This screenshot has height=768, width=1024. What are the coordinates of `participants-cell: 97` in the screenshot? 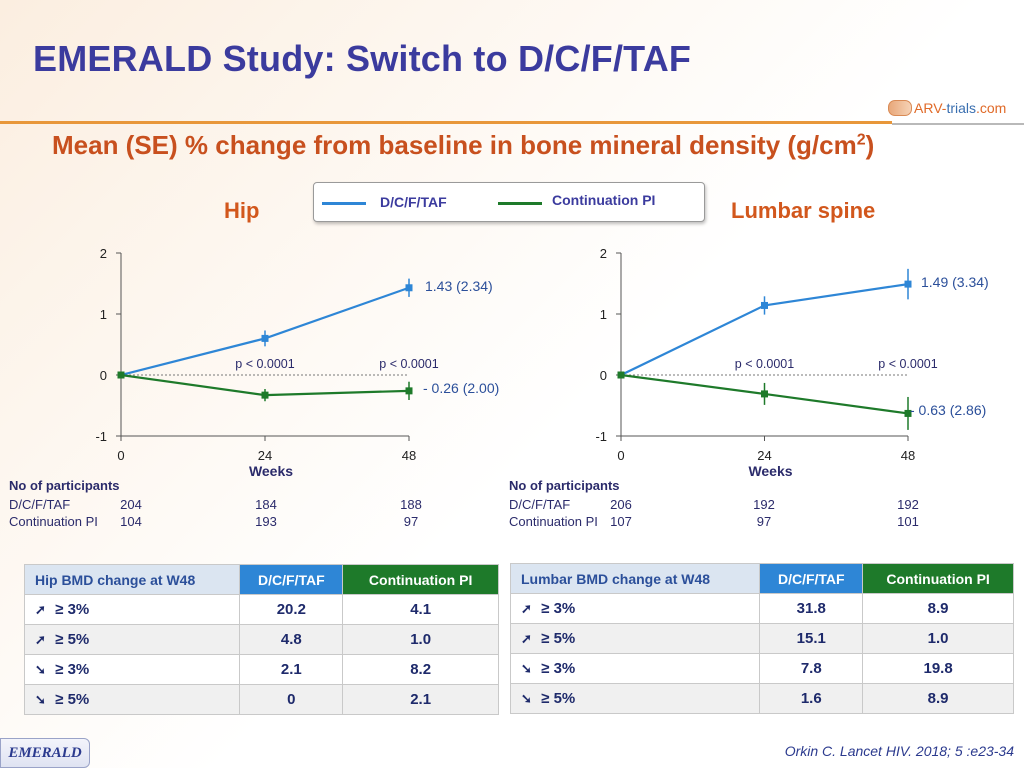 It's located at (411, 521).